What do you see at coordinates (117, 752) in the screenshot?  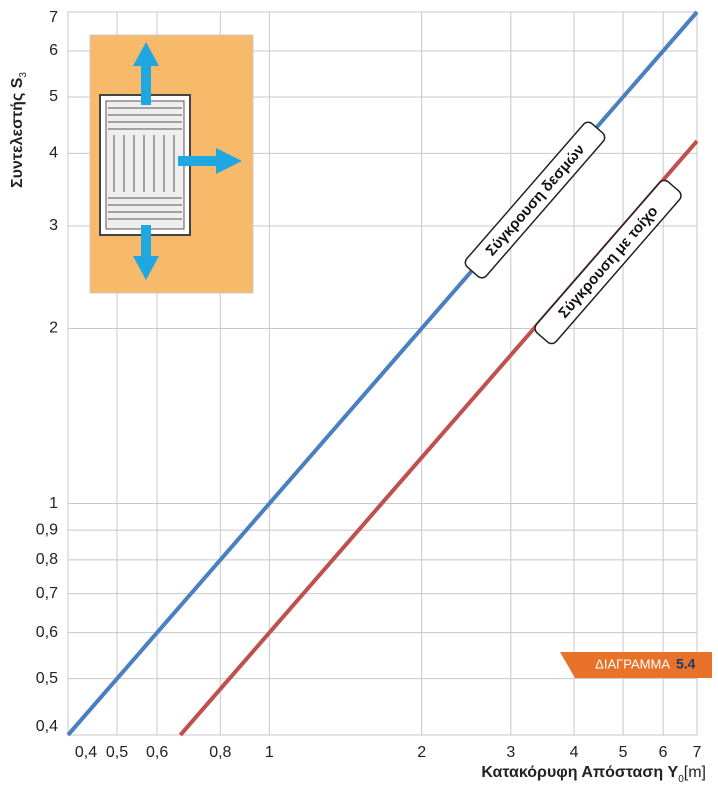 I see `x-tick-label: 0,5` at bounding box center [117, 752].